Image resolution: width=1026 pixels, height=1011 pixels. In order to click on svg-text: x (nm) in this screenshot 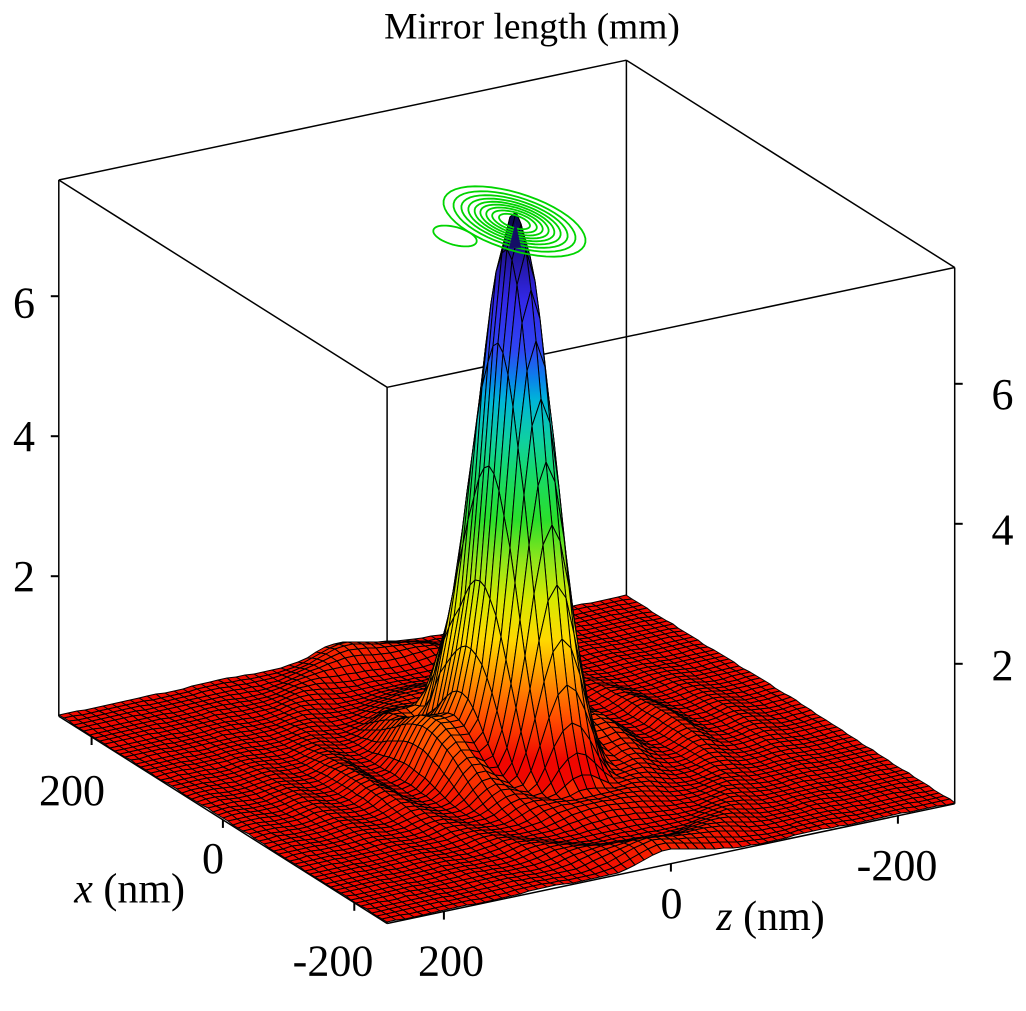, I will do `click(129, 889)`.